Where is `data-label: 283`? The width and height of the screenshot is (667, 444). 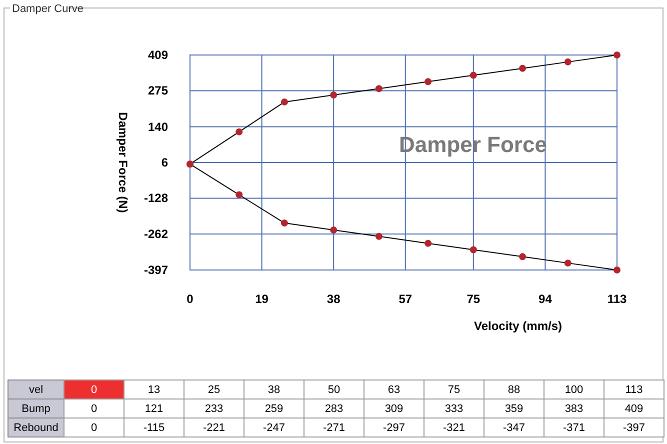
data-label: 283 is located at coordinates (334, 409).